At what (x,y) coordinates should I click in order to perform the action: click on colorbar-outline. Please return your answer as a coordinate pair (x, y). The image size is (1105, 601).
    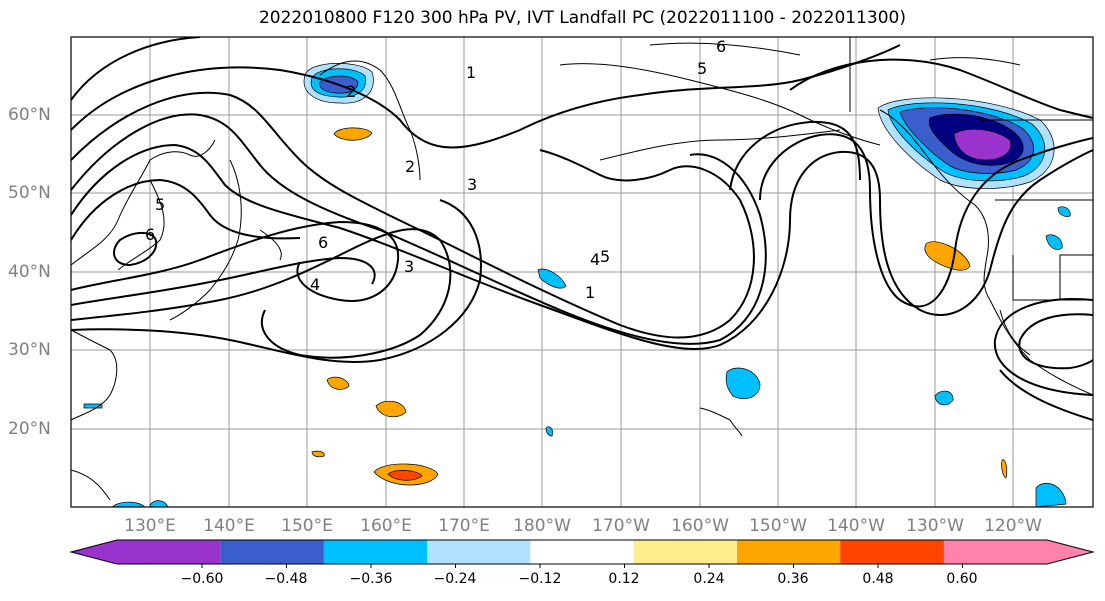
    Looking at the image, I should click on (582, 552).